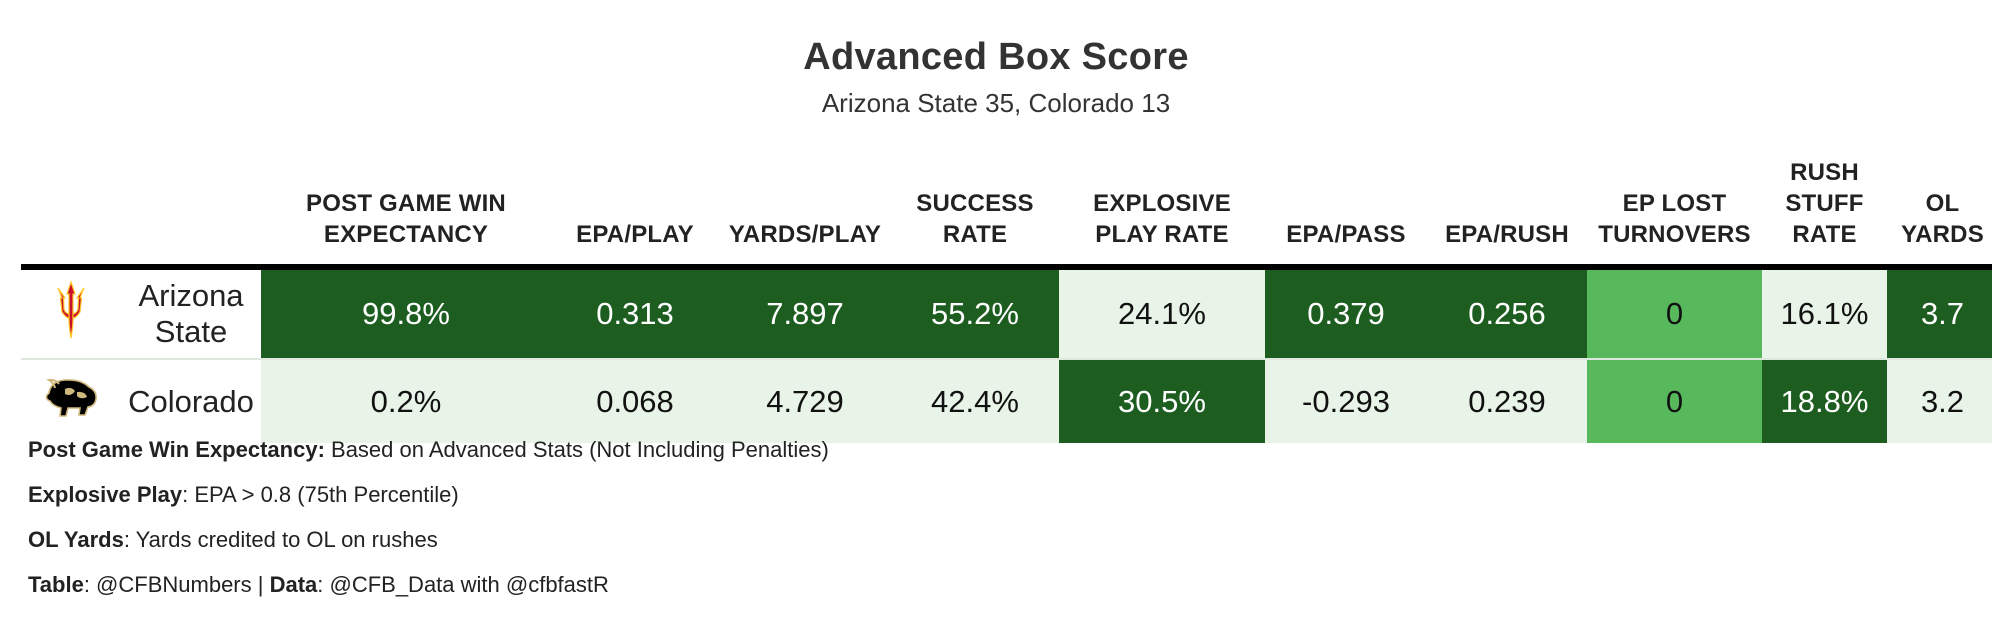  Describe the element at coordinates (1507, 206) in the screenshot. I see `column-header-epa-rush: EPA/RUSH` at that location.